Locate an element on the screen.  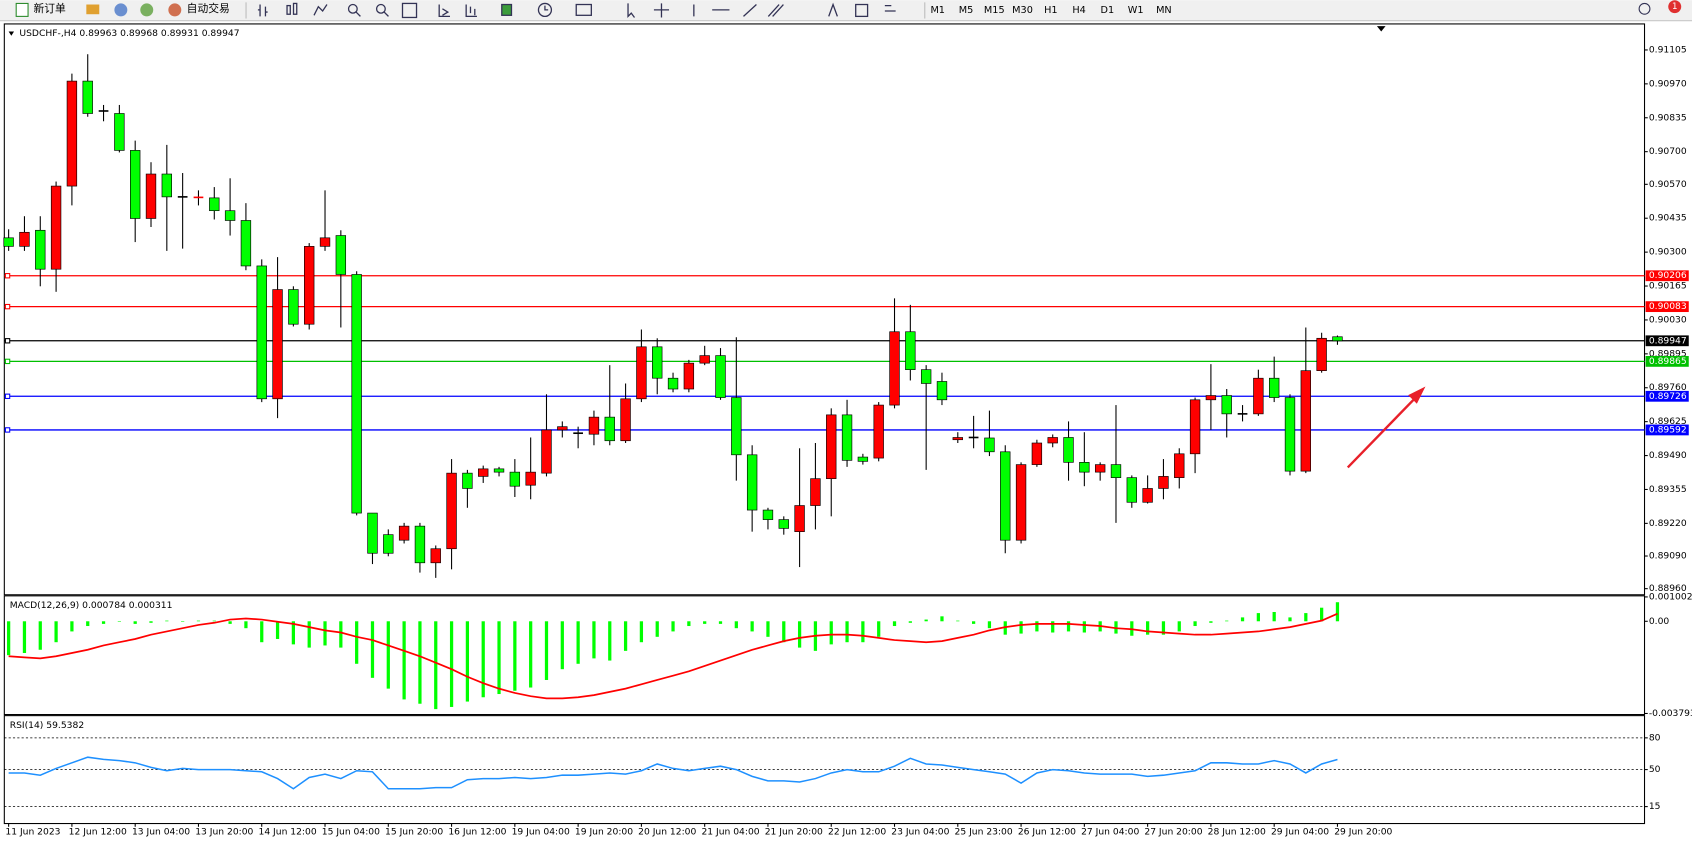
timeframe-button: MN is located at coordinates (1164, 10).